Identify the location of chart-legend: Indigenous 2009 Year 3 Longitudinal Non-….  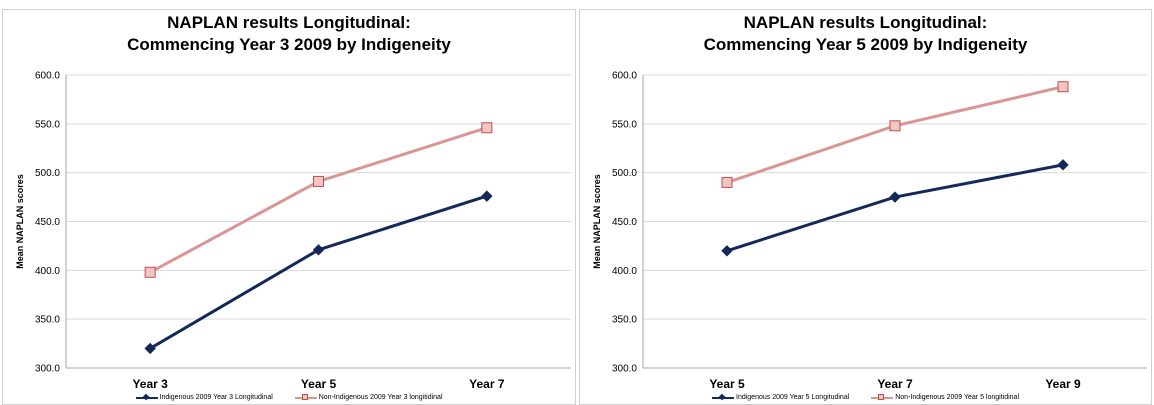
(289, 398).